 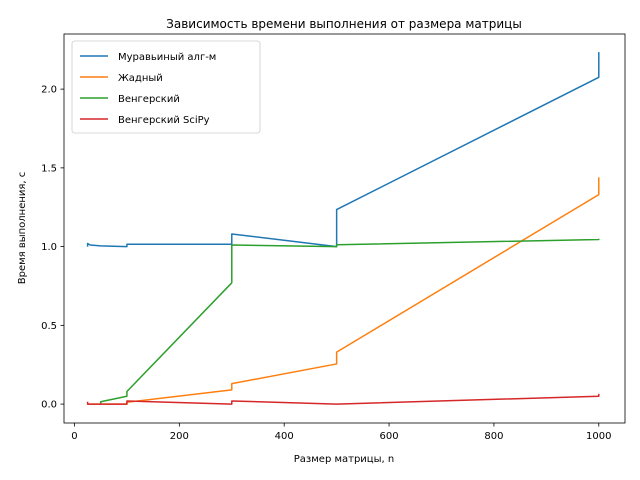 I want to click on x-tick-label: 200, so click(x=179, y=436).